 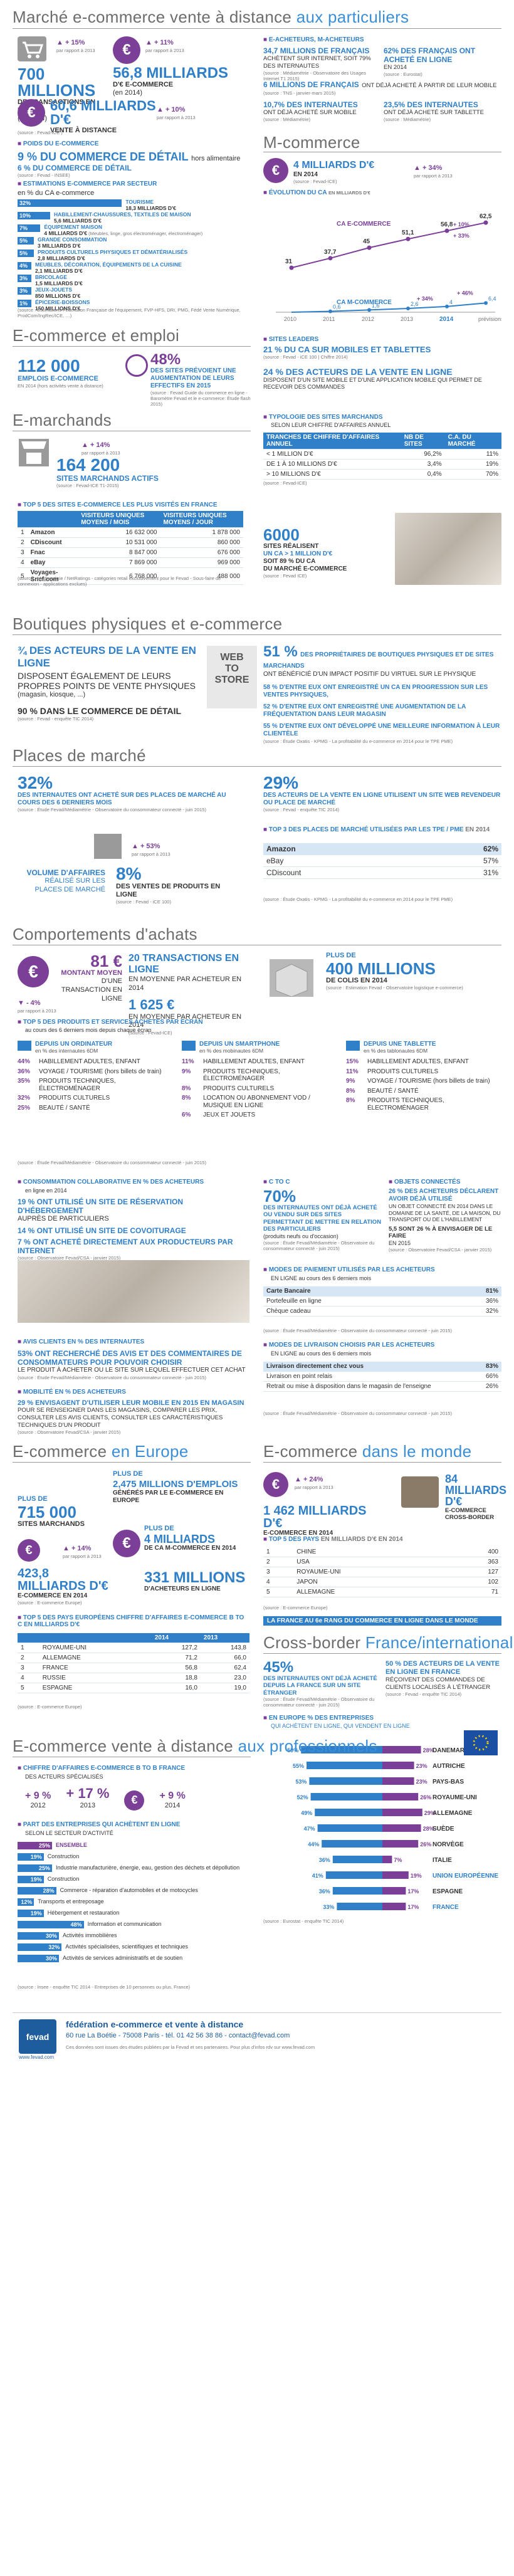 What do you see at coordinates (37, 1891) in the screenshot?
I see `sector-bar: 28%` at bounding box center [37, 1891].